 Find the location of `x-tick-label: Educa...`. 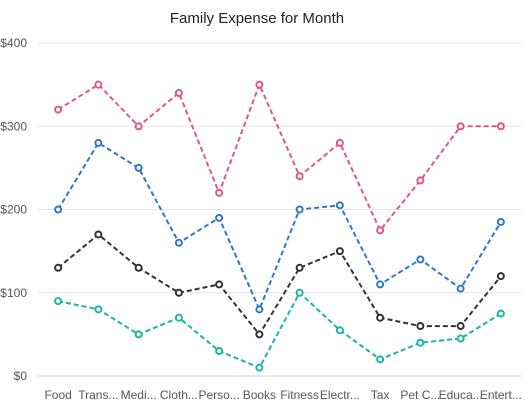

x-tick-label: Educa... is located at coordinates (461, 395).